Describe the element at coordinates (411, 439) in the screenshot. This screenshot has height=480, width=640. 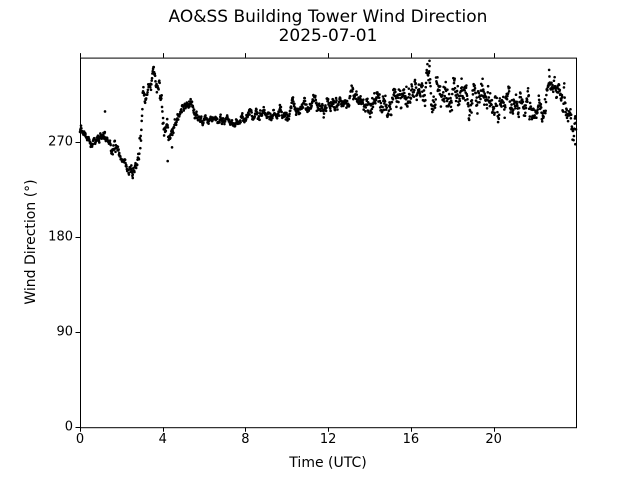
I see `x-tick-label: 16` at that location.